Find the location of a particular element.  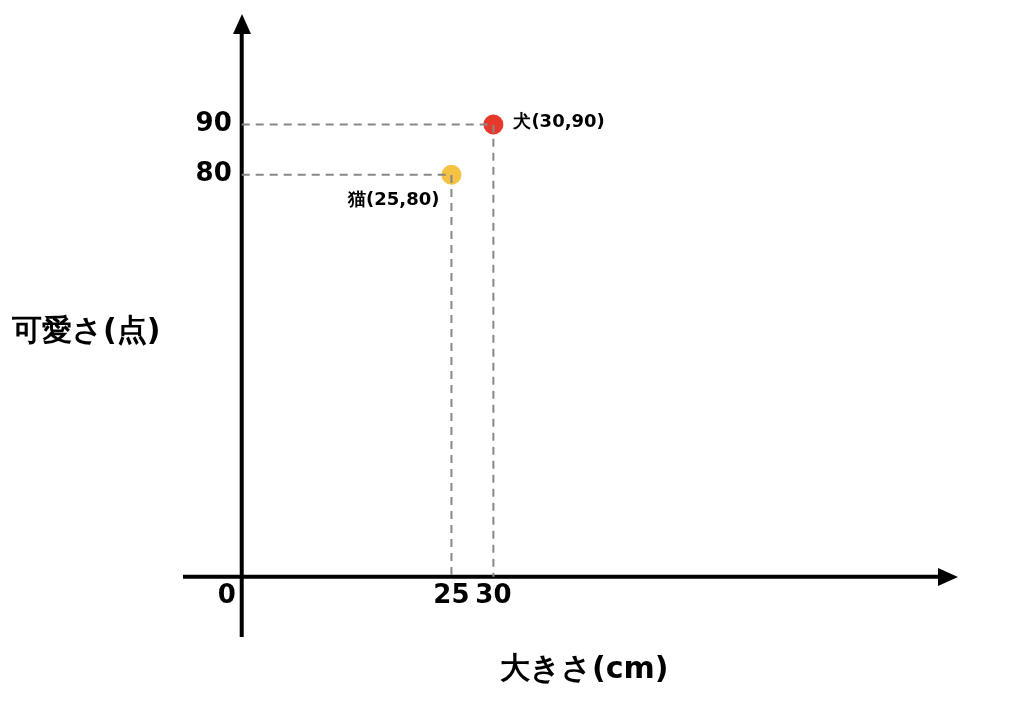

y-axis-title: 可愛さ(点) is located at coordinates (86, 330).